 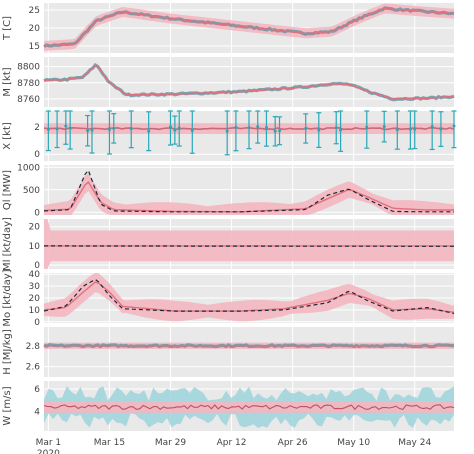 What do you see at coordinates (34, 47) in the screenshot?
I see `y-tick-label: 15` at bounding box center [34, 47].